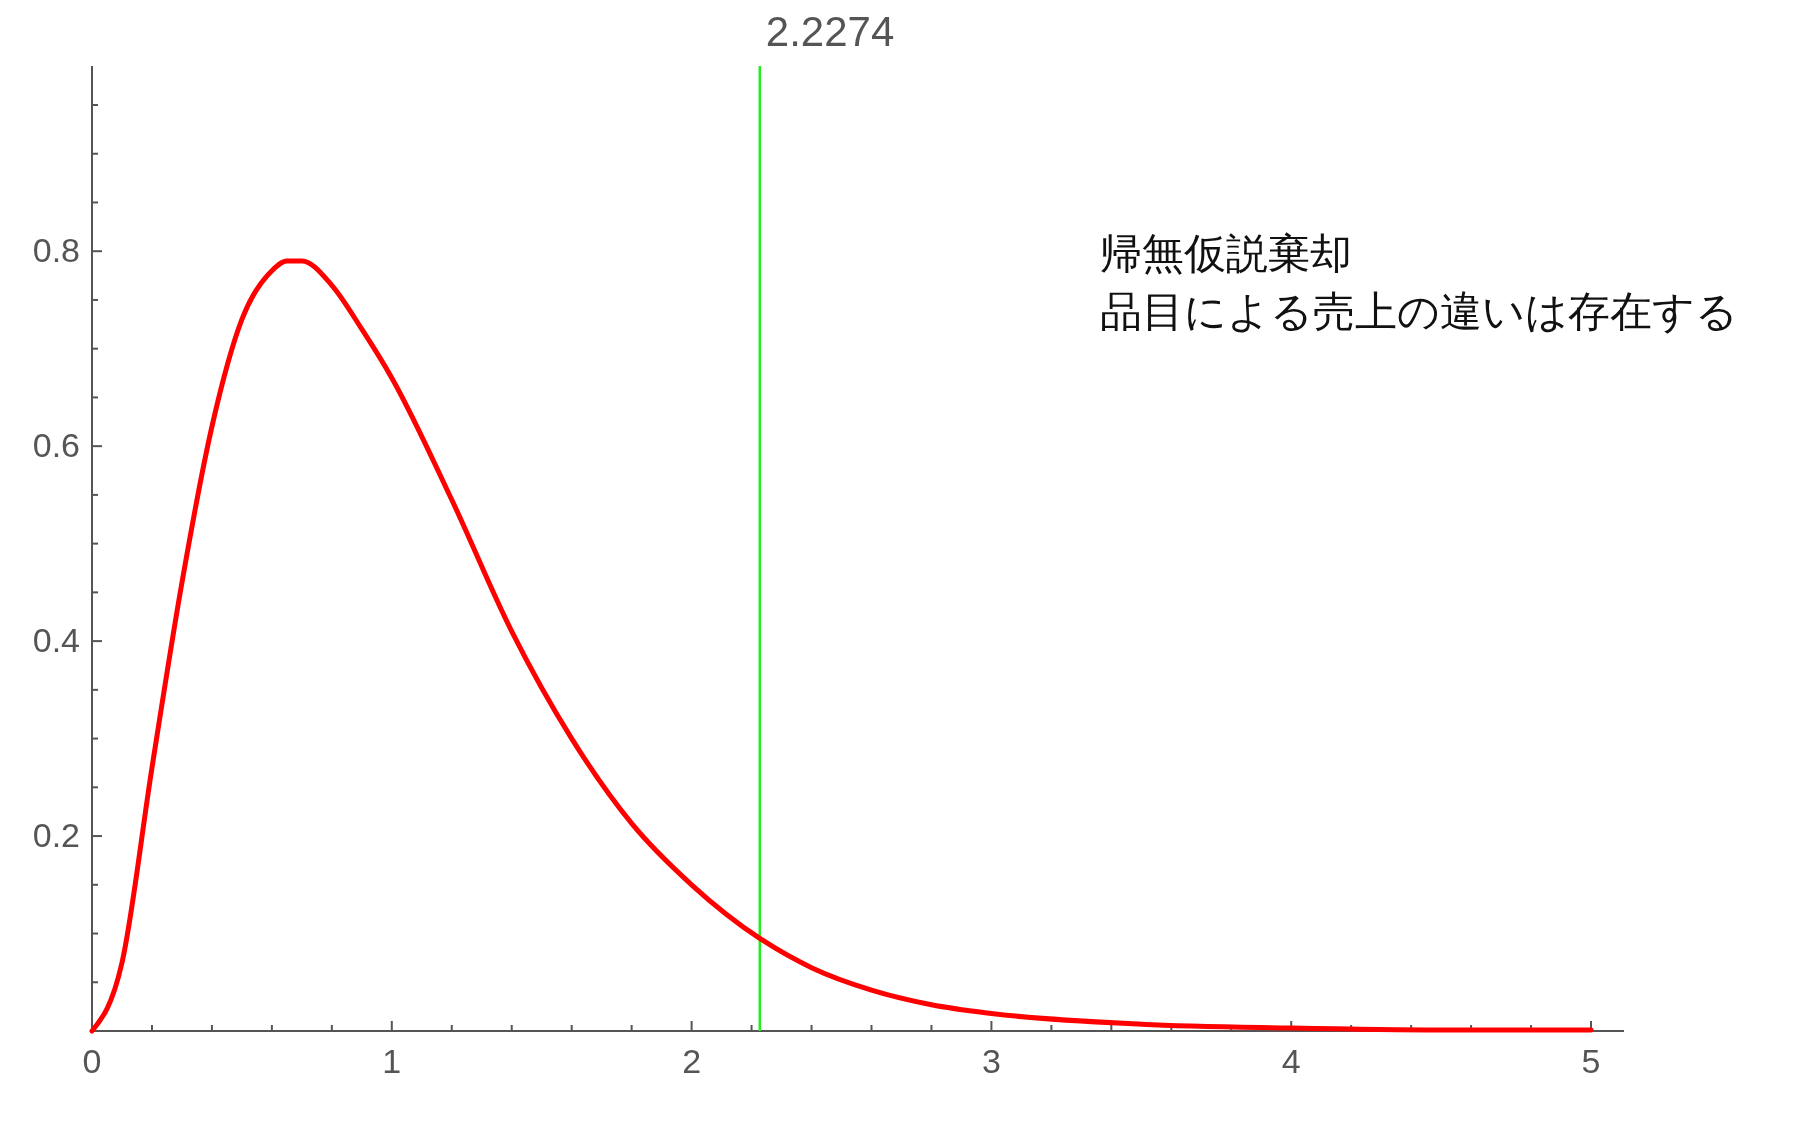 This screenshot has width=1813, height=1126. Describe the element at coordinates (56, 250) in the screenshot. I see `y-tick-label: 0.8` at that location.